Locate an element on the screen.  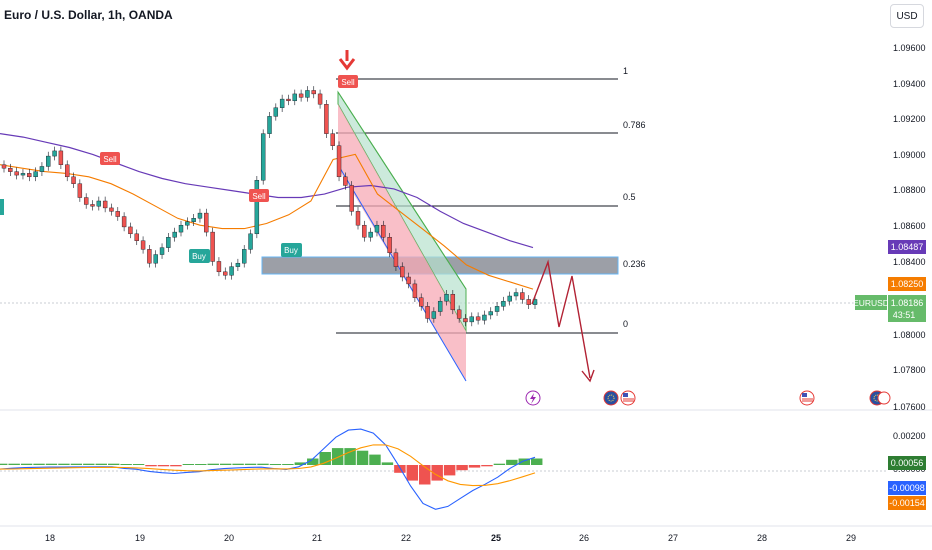
price-tick: 1.07800 is located at coordinates (909, 370).